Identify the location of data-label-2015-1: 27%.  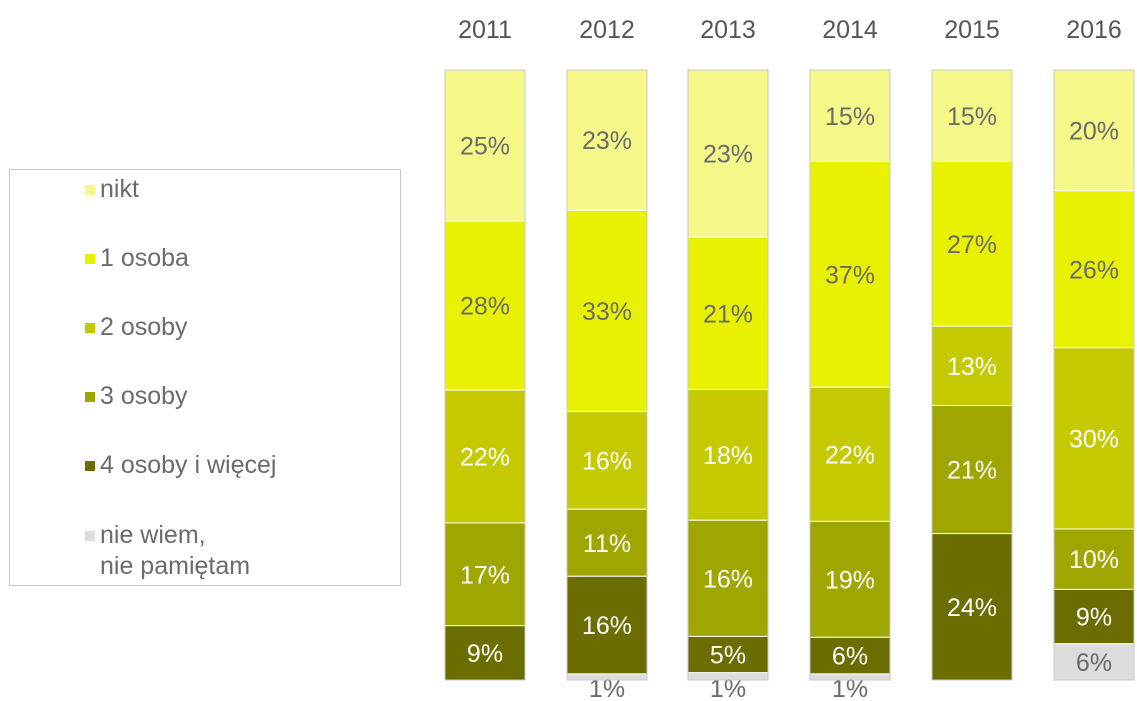
(972, 245).